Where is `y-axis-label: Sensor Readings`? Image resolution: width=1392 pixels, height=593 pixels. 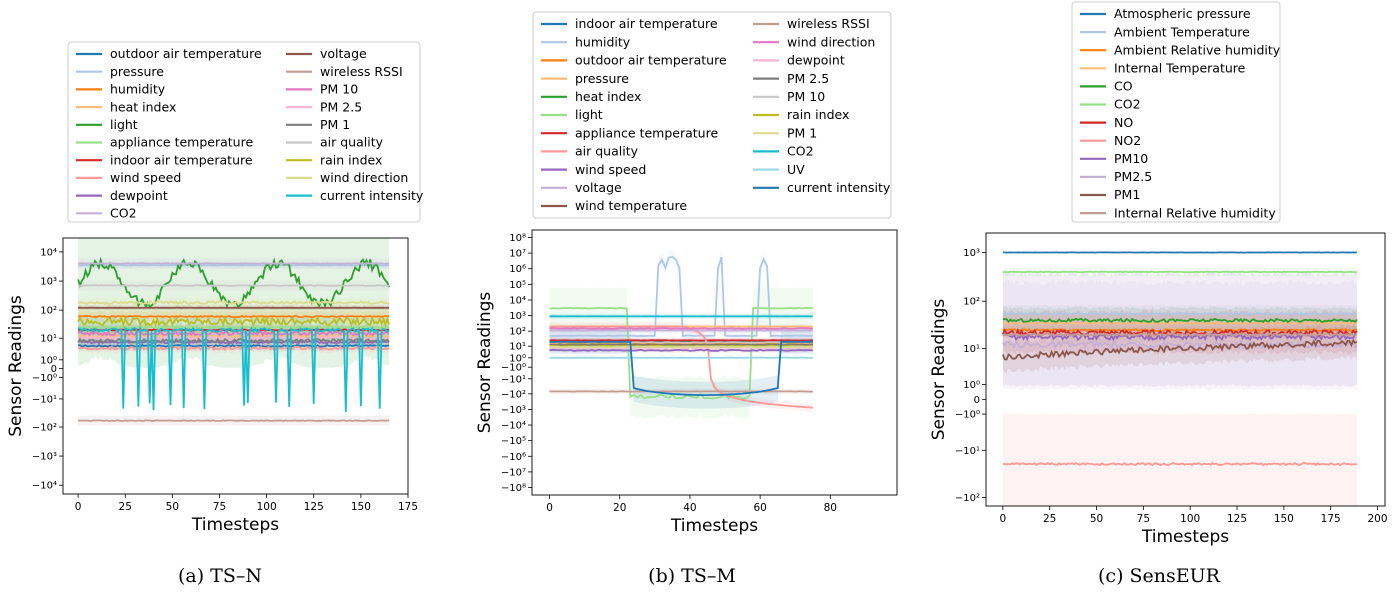
y-axis-label: Sensor Readings is located at coordinates (939, 370).